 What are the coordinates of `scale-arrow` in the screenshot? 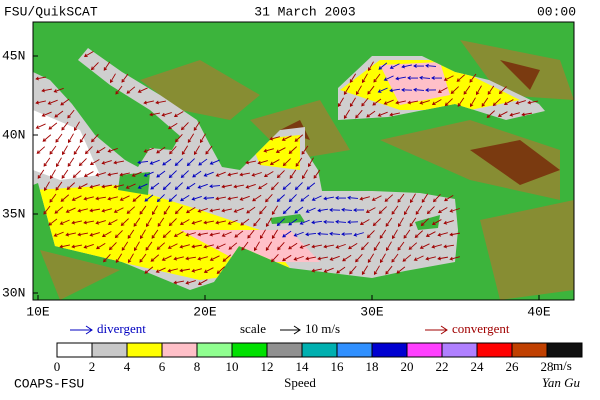 It's located at (290, 330).